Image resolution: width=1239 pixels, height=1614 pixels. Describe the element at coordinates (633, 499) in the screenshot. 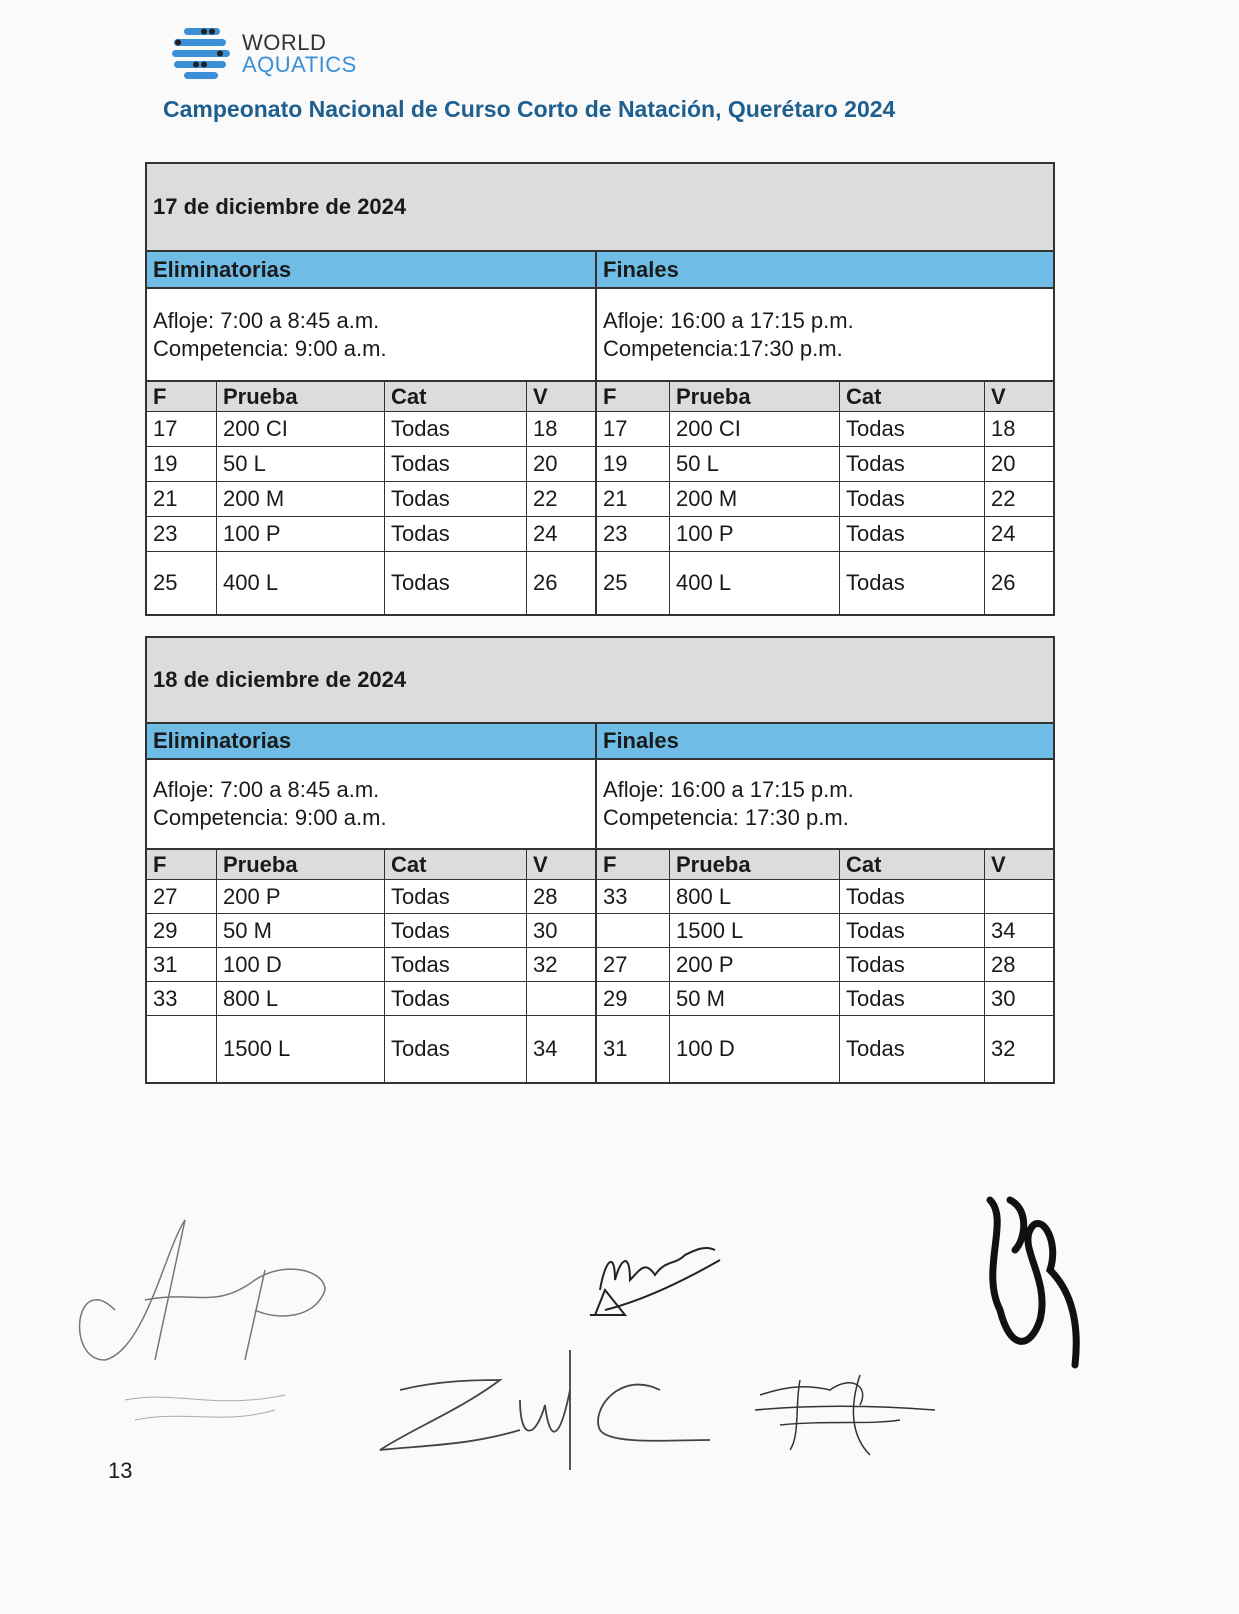

I see `cell-finals-f: 21` at that location.